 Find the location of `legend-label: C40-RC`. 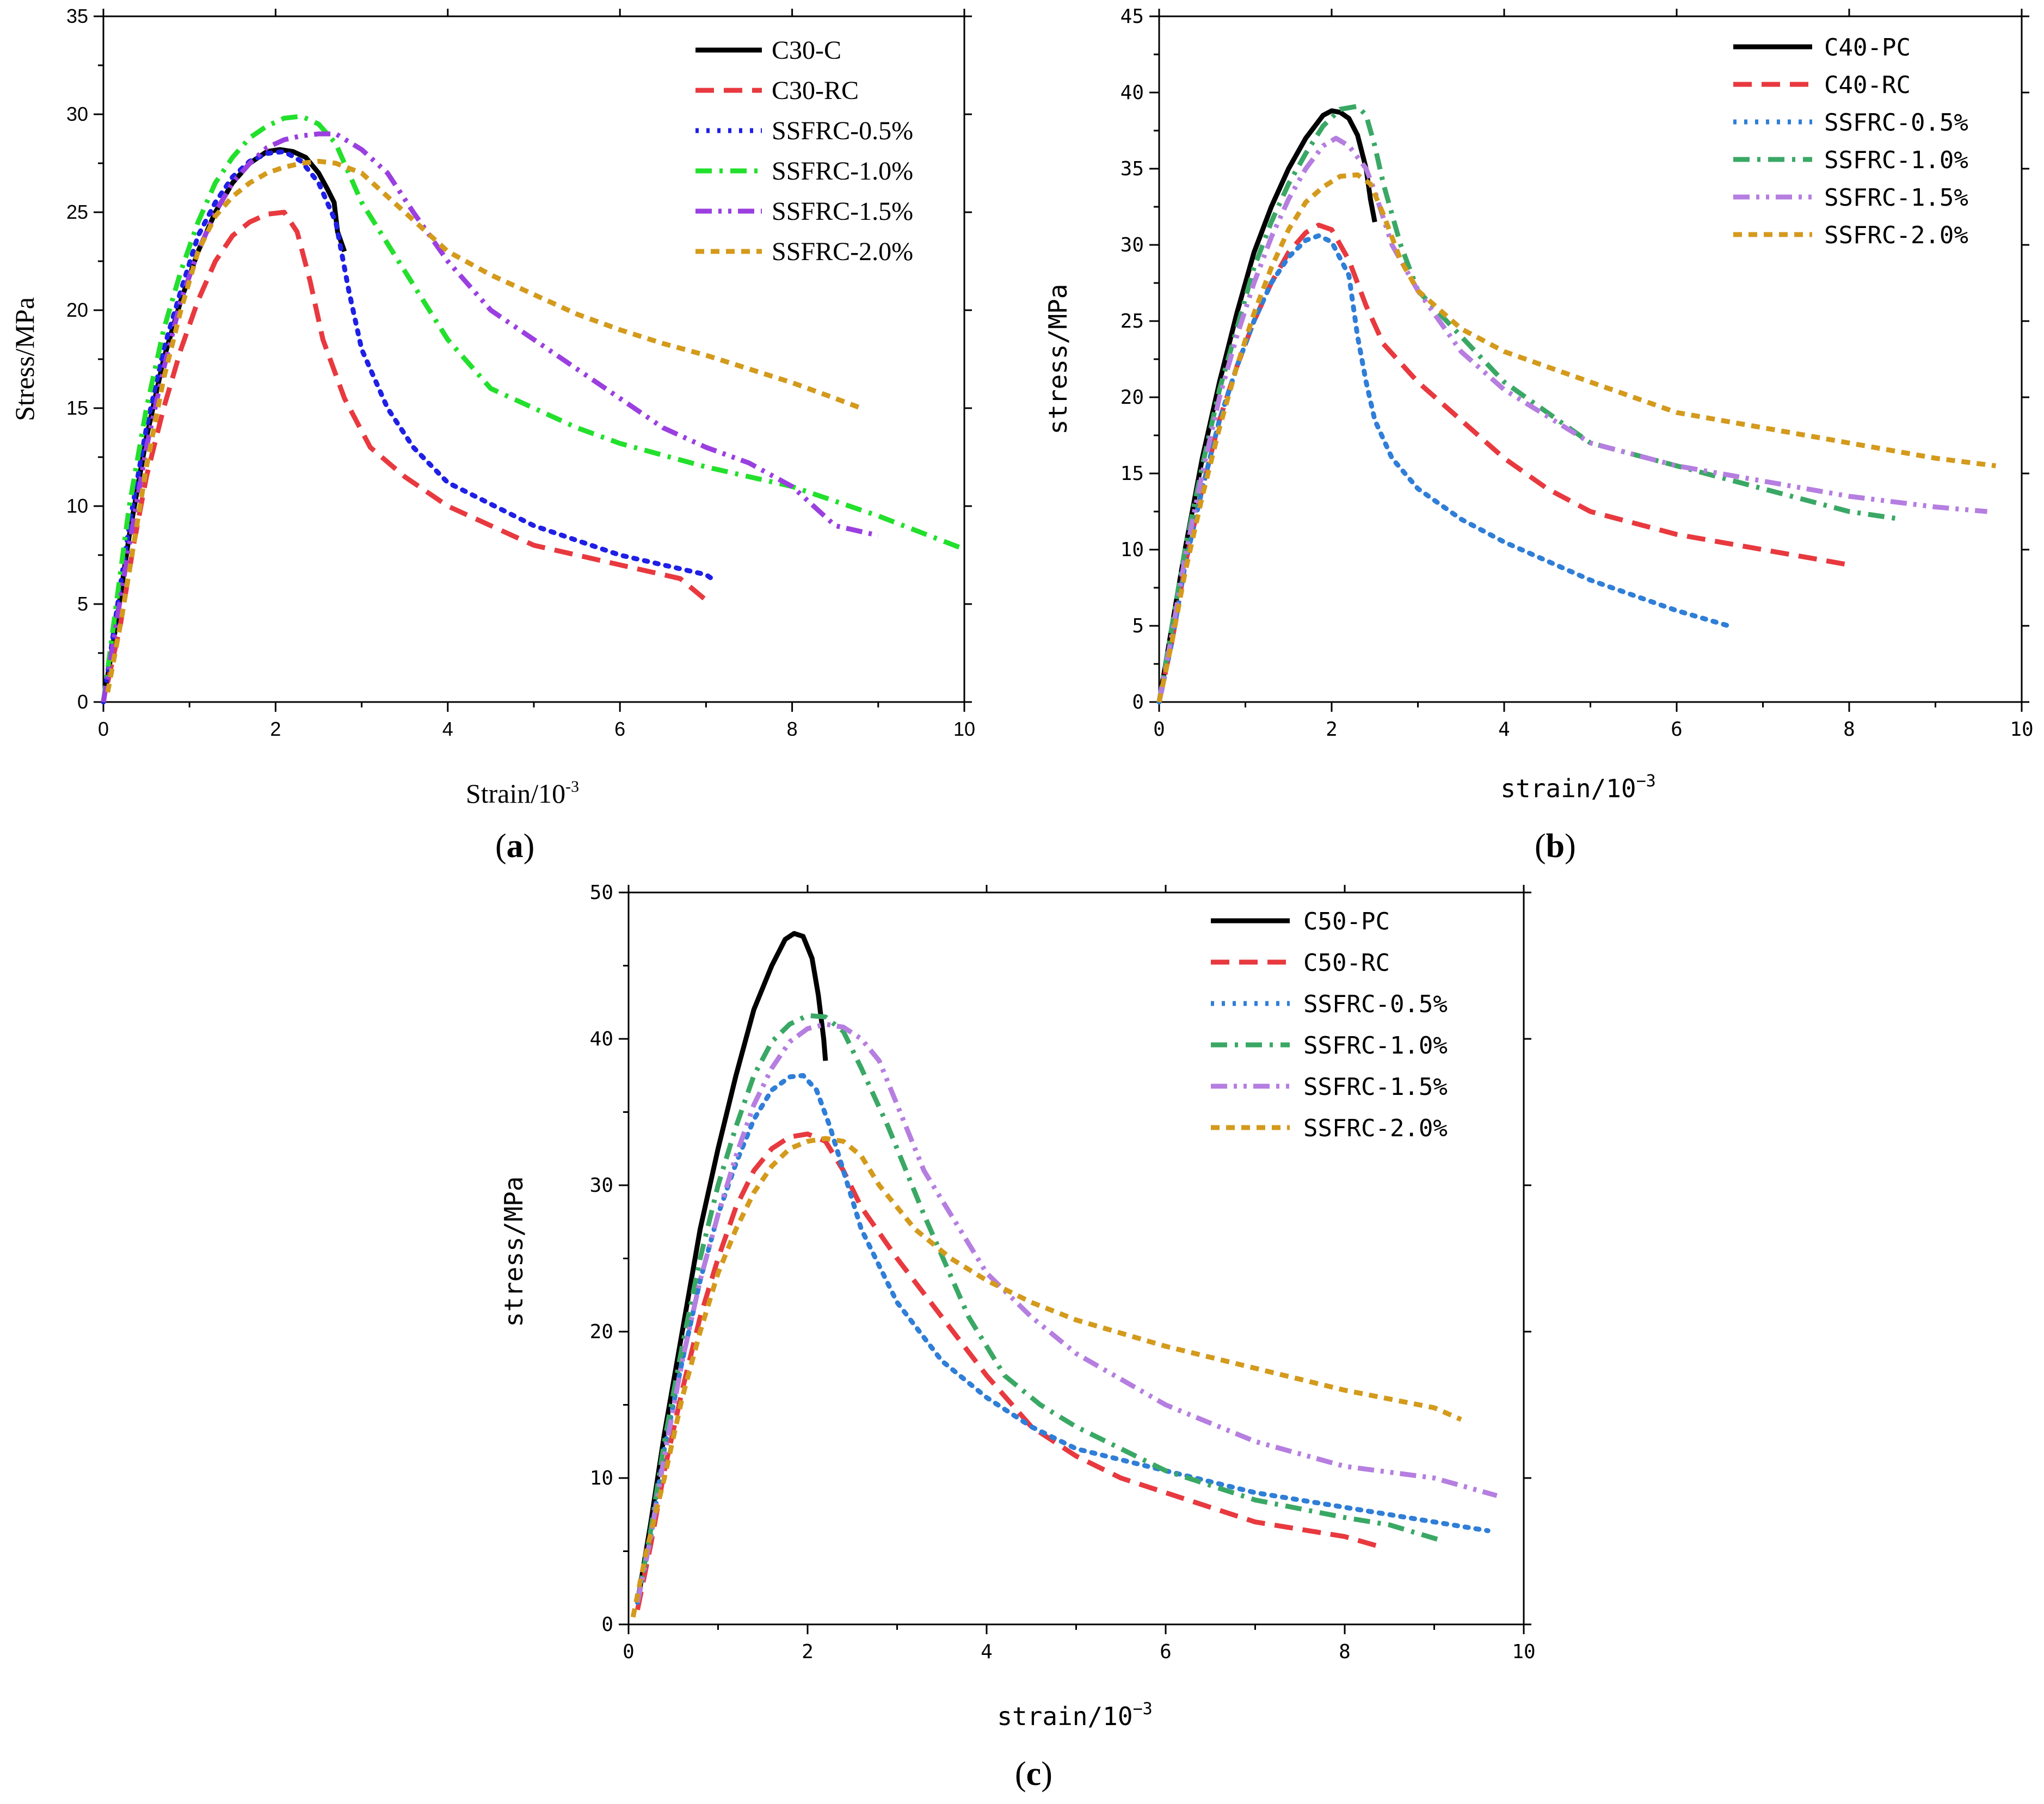

legend-label: C40-RC is located at coordinates (1867, 85).